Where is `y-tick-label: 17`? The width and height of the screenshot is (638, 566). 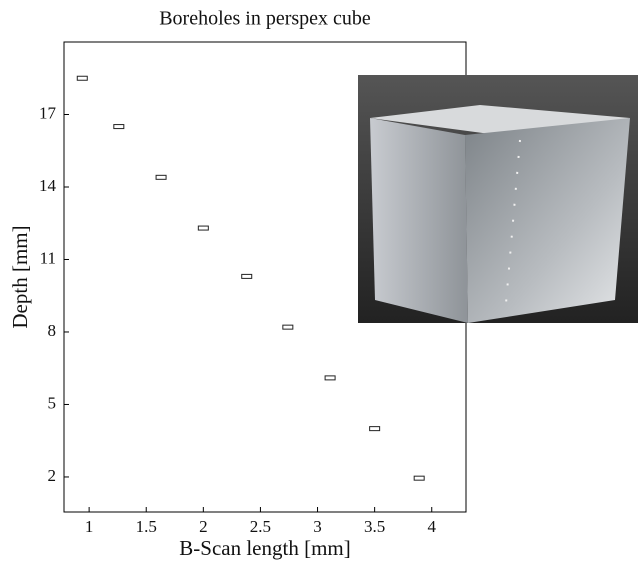
y-tick-label: 17 is located at coordinates (48, 112).